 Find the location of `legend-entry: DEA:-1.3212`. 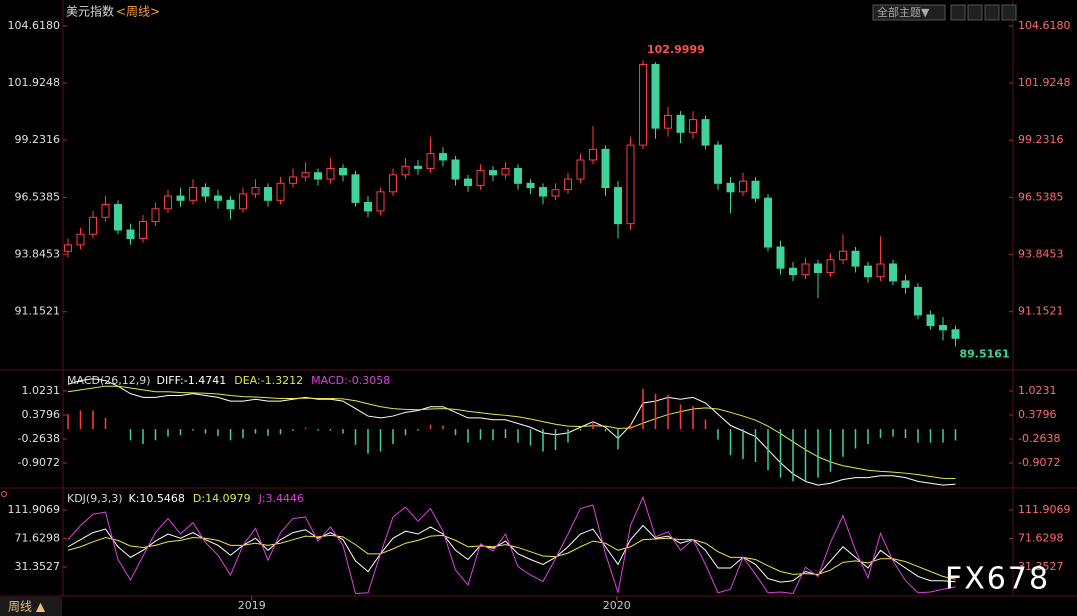

legend-entry: DEA:-1.3212 is located at coordinates (268, 380).